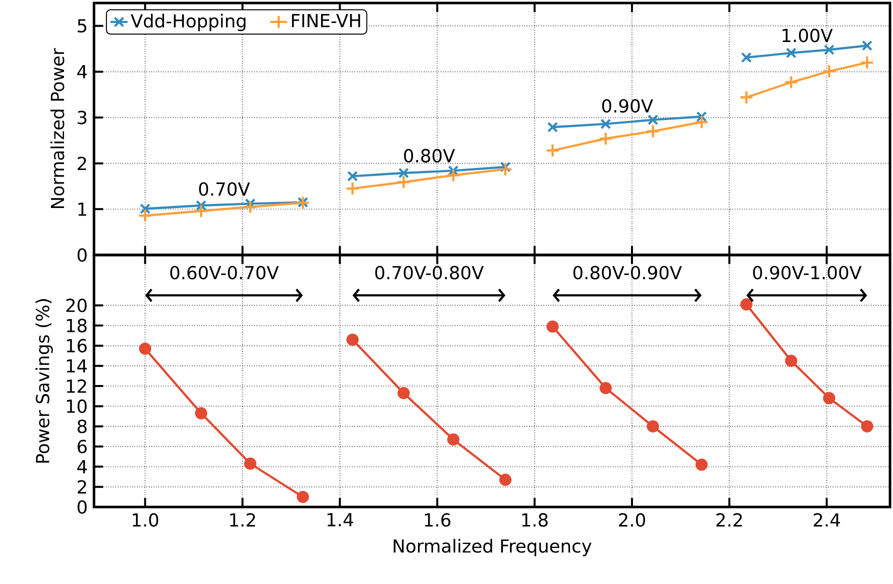 Image resolution: width=893 pixels, height=584 pixels. What do you see at coordinates (76, 386) in the screenshot?
I see `y-tick-label: 12` at bounding box center [76, 386].